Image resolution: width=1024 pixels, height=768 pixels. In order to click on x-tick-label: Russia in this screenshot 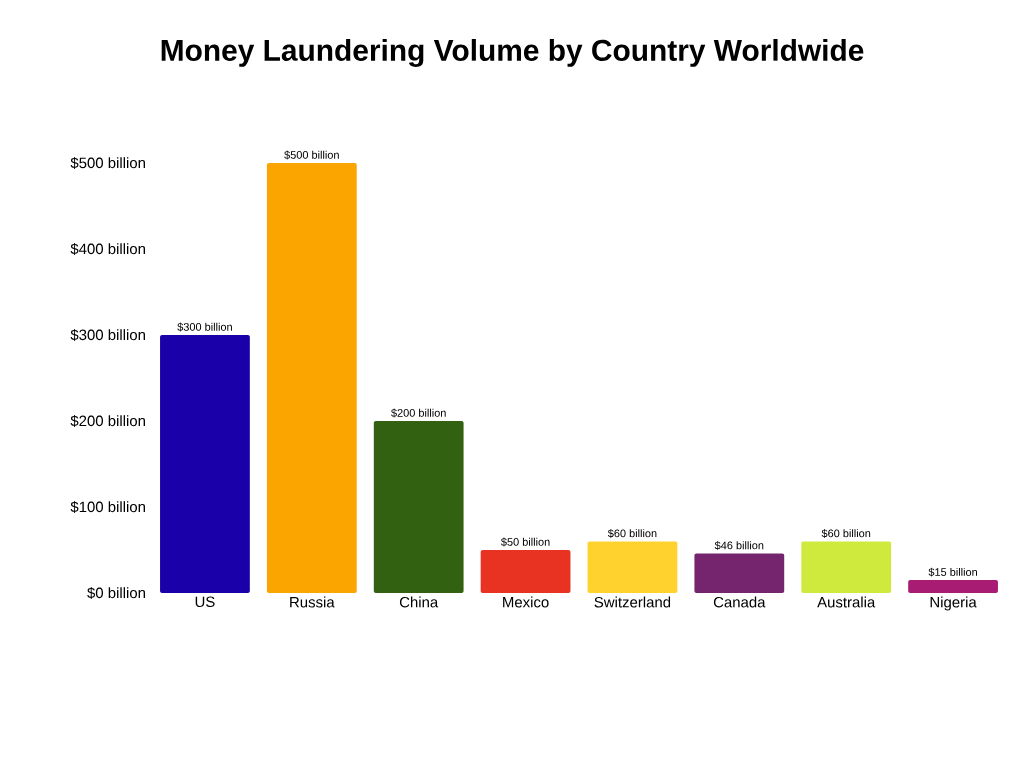, I will do `click(312, 602)`.